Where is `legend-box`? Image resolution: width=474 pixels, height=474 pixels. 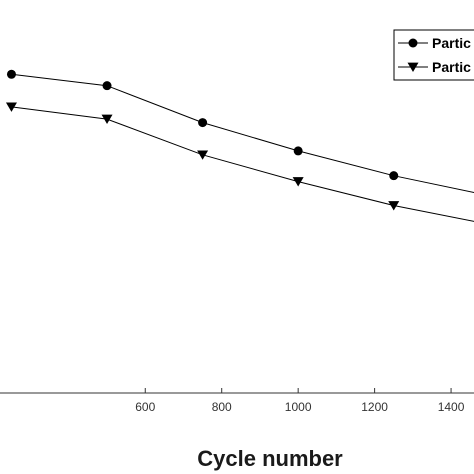
legend-box is located at coordinates (433, 55).